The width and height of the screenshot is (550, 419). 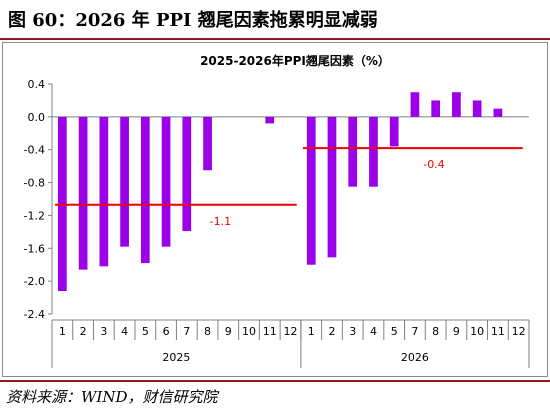 I want to click on source-note: 资料来源：WIND，财信研究院, so click(x=112, y=397).